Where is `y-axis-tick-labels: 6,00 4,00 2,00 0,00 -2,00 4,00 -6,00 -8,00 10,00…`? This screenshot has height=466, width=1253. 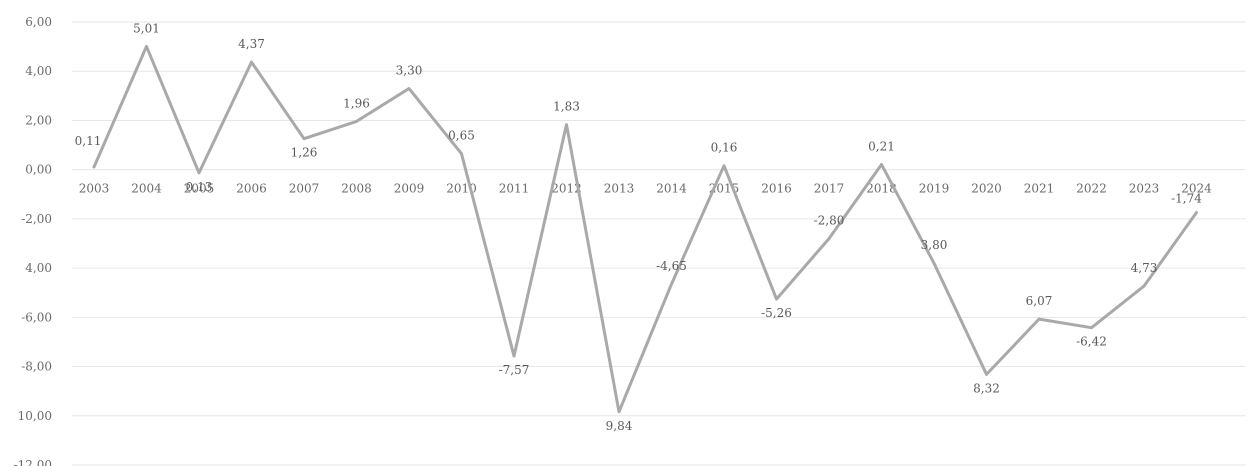 y-axis-tick-labels: 6,00 4,00 2,00 0,00 -2,00 4,00 -6,00 -8,00 10,00… is located at coordinates (33, 240).